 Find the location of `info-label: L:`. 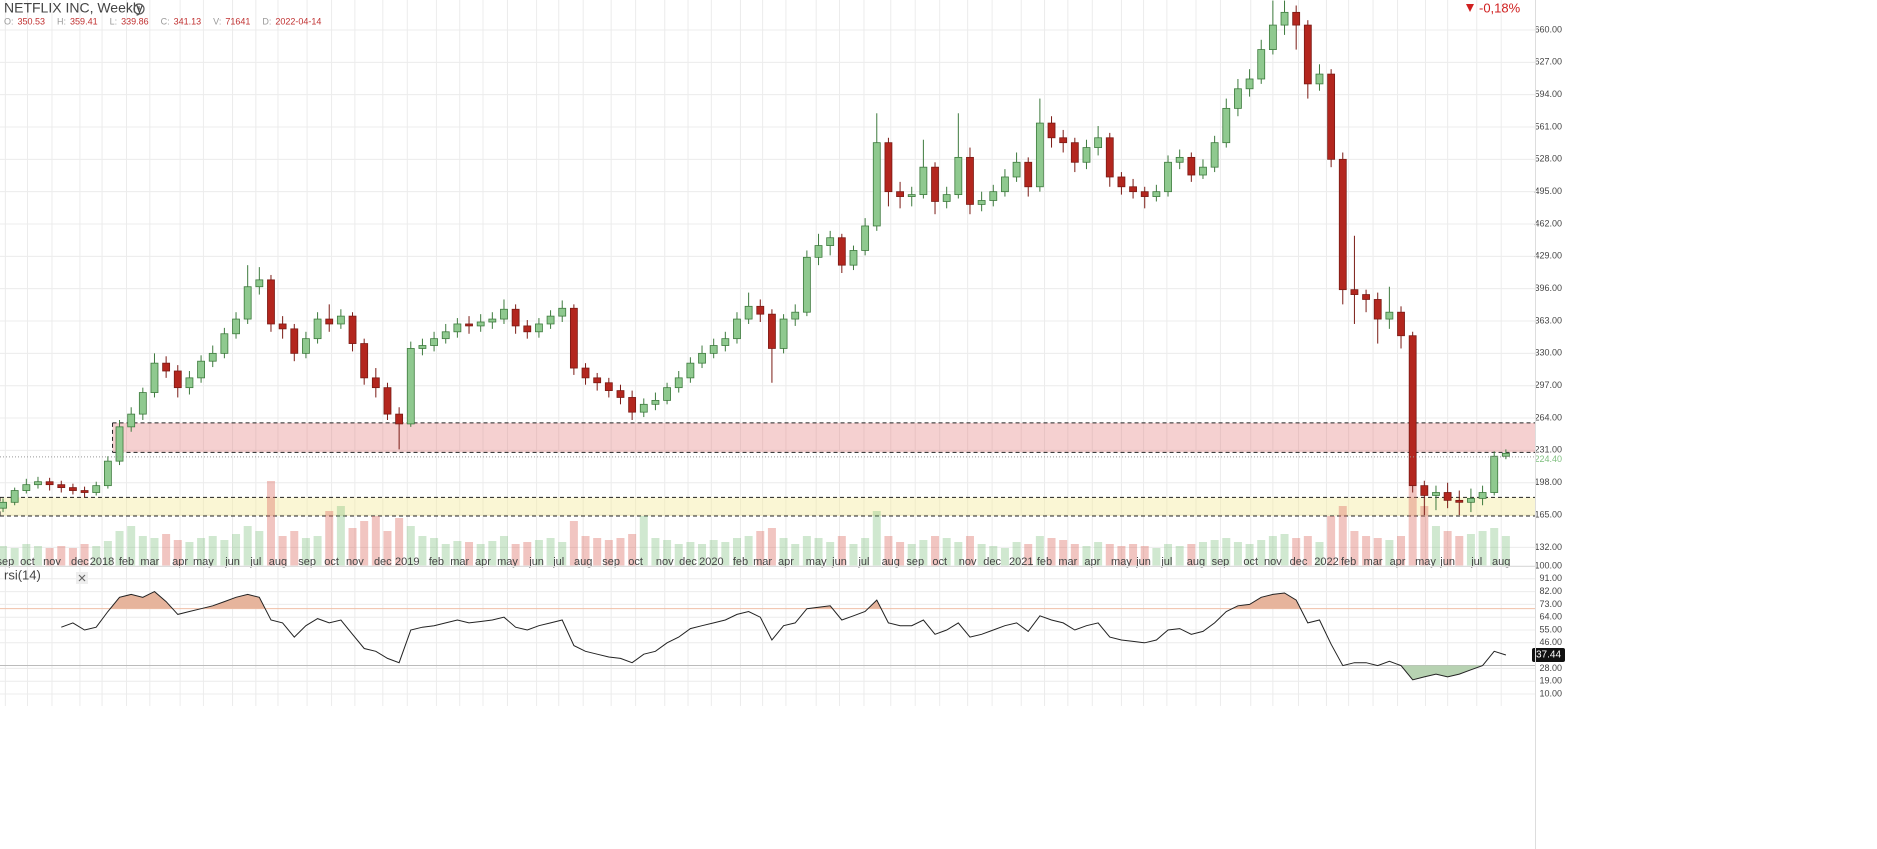

info-label: L: is located at coordinates (114, 21).